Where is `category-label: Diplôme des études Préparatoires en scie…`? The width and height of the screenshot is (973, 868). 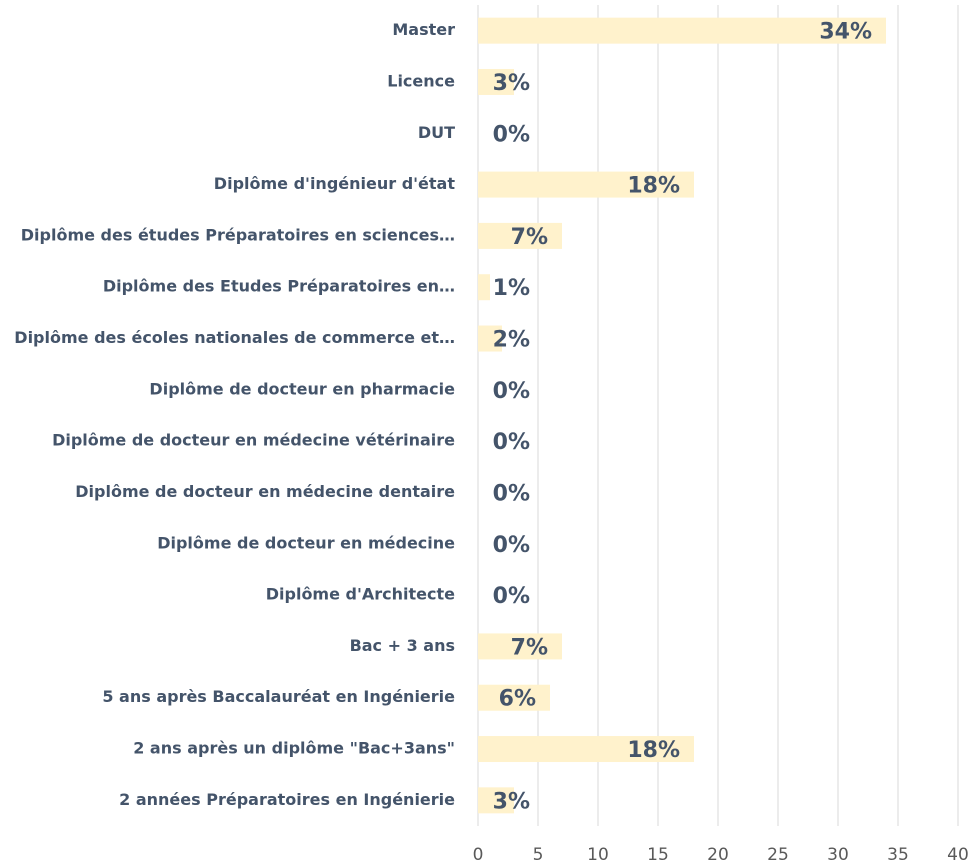
category-label: Diplôme des études Préparatoires en scie… is located at coordinates (238, 234).